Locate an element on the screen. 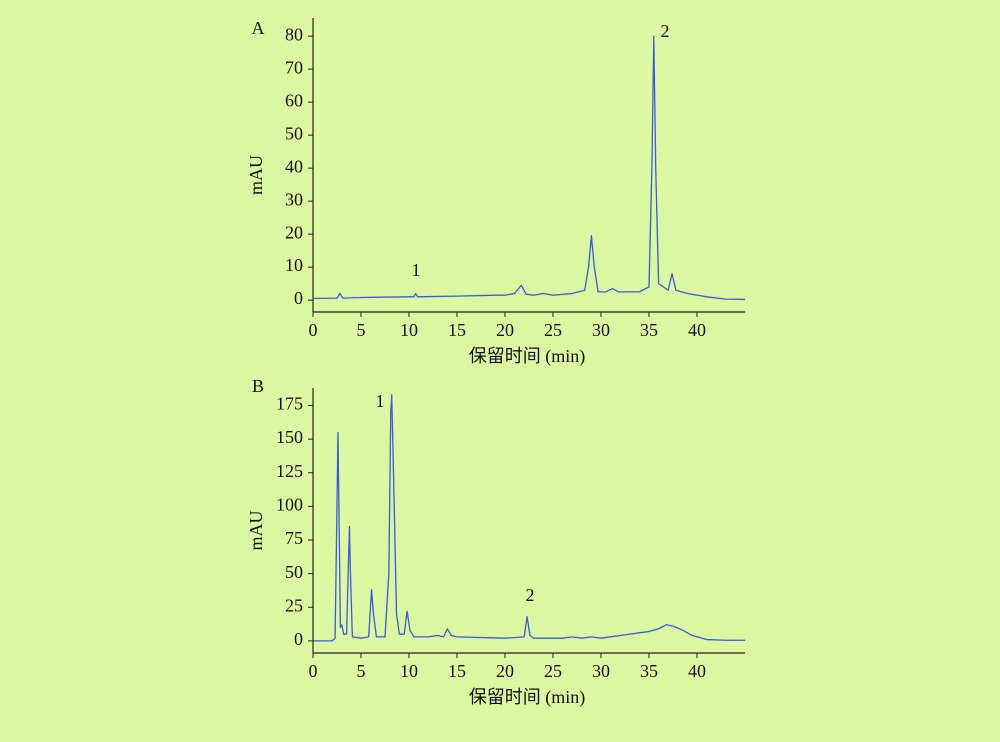 Image resolution: width=1000 pixels, height=742 pixels. y-tick-label: 60 is located at coordinates (294, 100).